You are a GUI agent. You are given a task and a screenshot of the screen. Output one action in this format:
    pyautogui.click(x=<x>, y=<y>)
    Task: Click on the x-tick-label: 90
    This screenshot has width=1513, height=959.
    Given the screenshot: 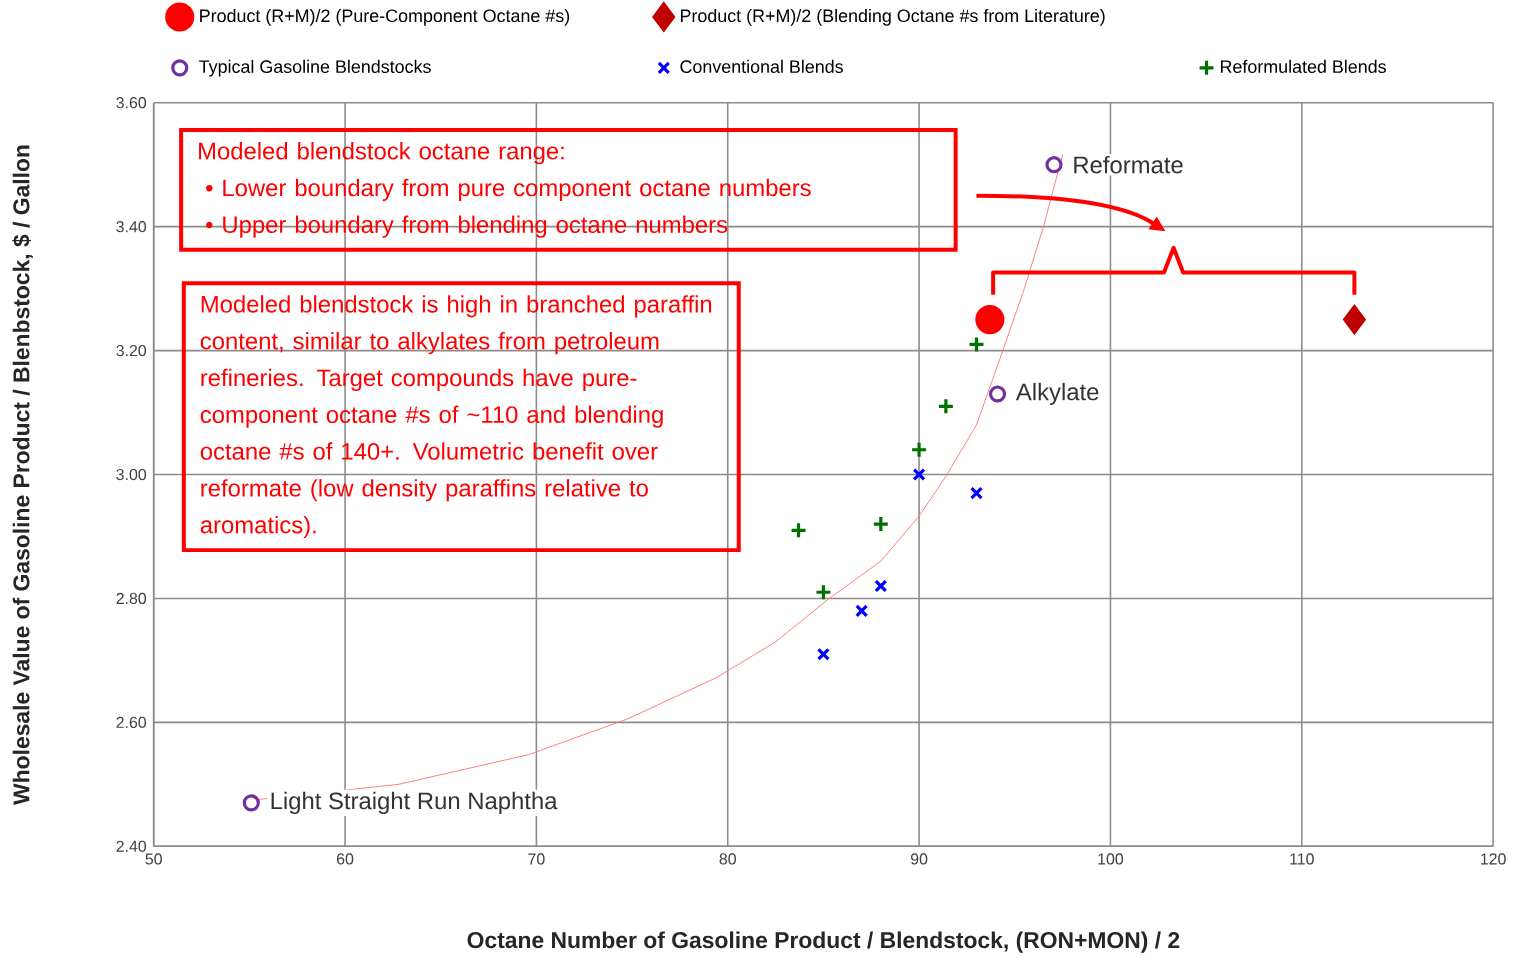 What is the action you would take?
    pyautogui.click(x=919, y=859)
    